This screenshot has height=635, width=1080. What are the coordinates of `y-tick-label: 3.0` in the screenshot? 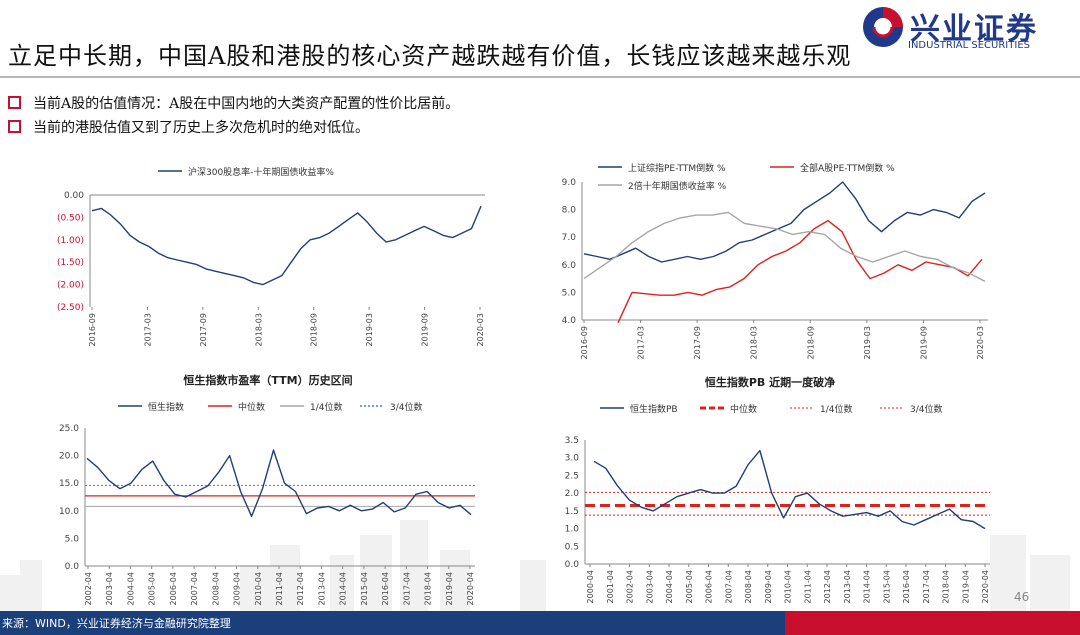 It's located at (572, 459).